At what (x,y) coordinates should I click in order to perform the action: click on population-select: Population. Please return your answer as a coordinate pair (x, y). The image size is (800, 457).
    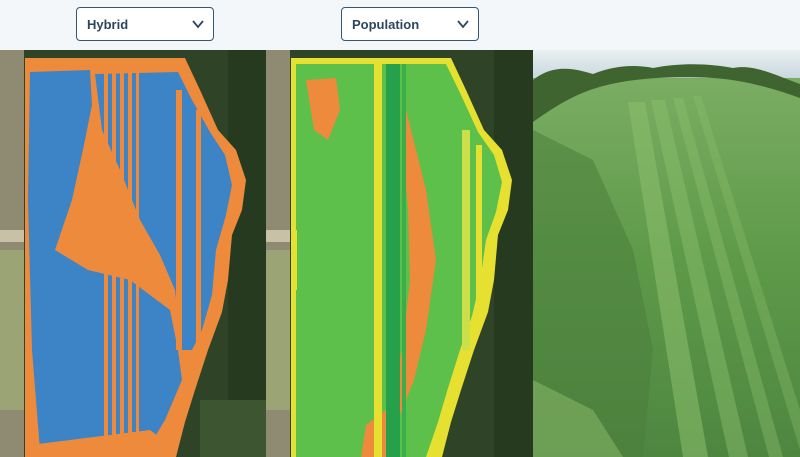
    Looking at the image, I should click on (410, 24).